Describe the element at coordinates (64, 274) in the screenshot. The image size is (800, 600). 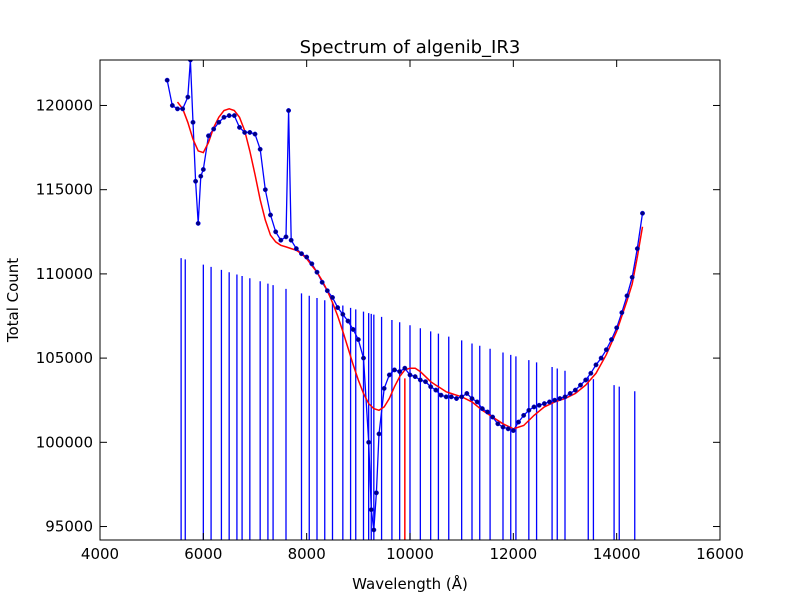
I see `y-tick-label-3: 110000` at that location.